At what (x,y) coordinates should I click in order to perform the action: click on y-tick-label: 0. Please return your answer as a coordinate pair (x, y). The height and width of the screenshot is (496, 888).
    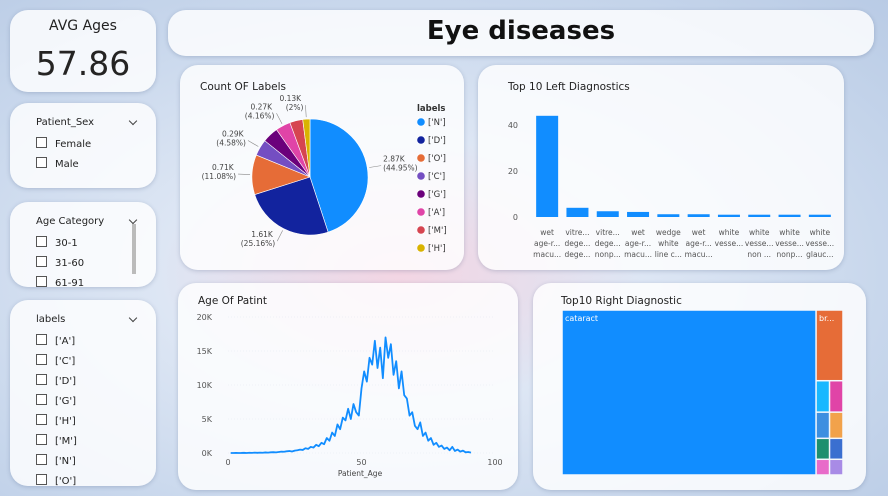
    Looking at the image, I should click on (515, 217).